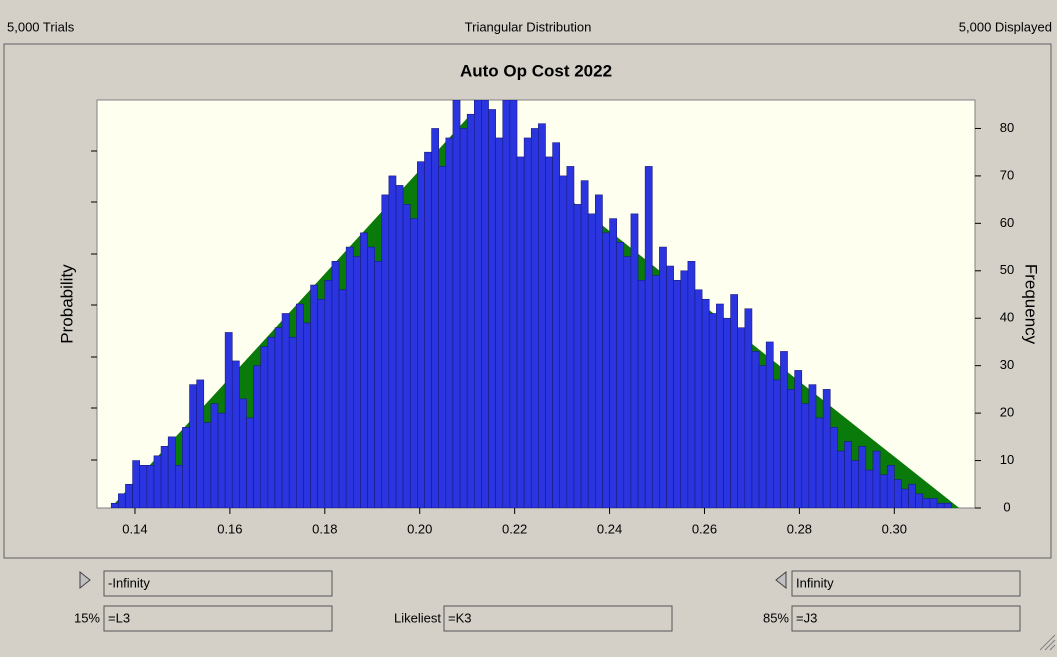 The width and height of the screenshot is (1057, 657). What do you see at coordinates (558, 618) in the screenshot?
I see `likeliest-field` at bounding box center [558, 618].